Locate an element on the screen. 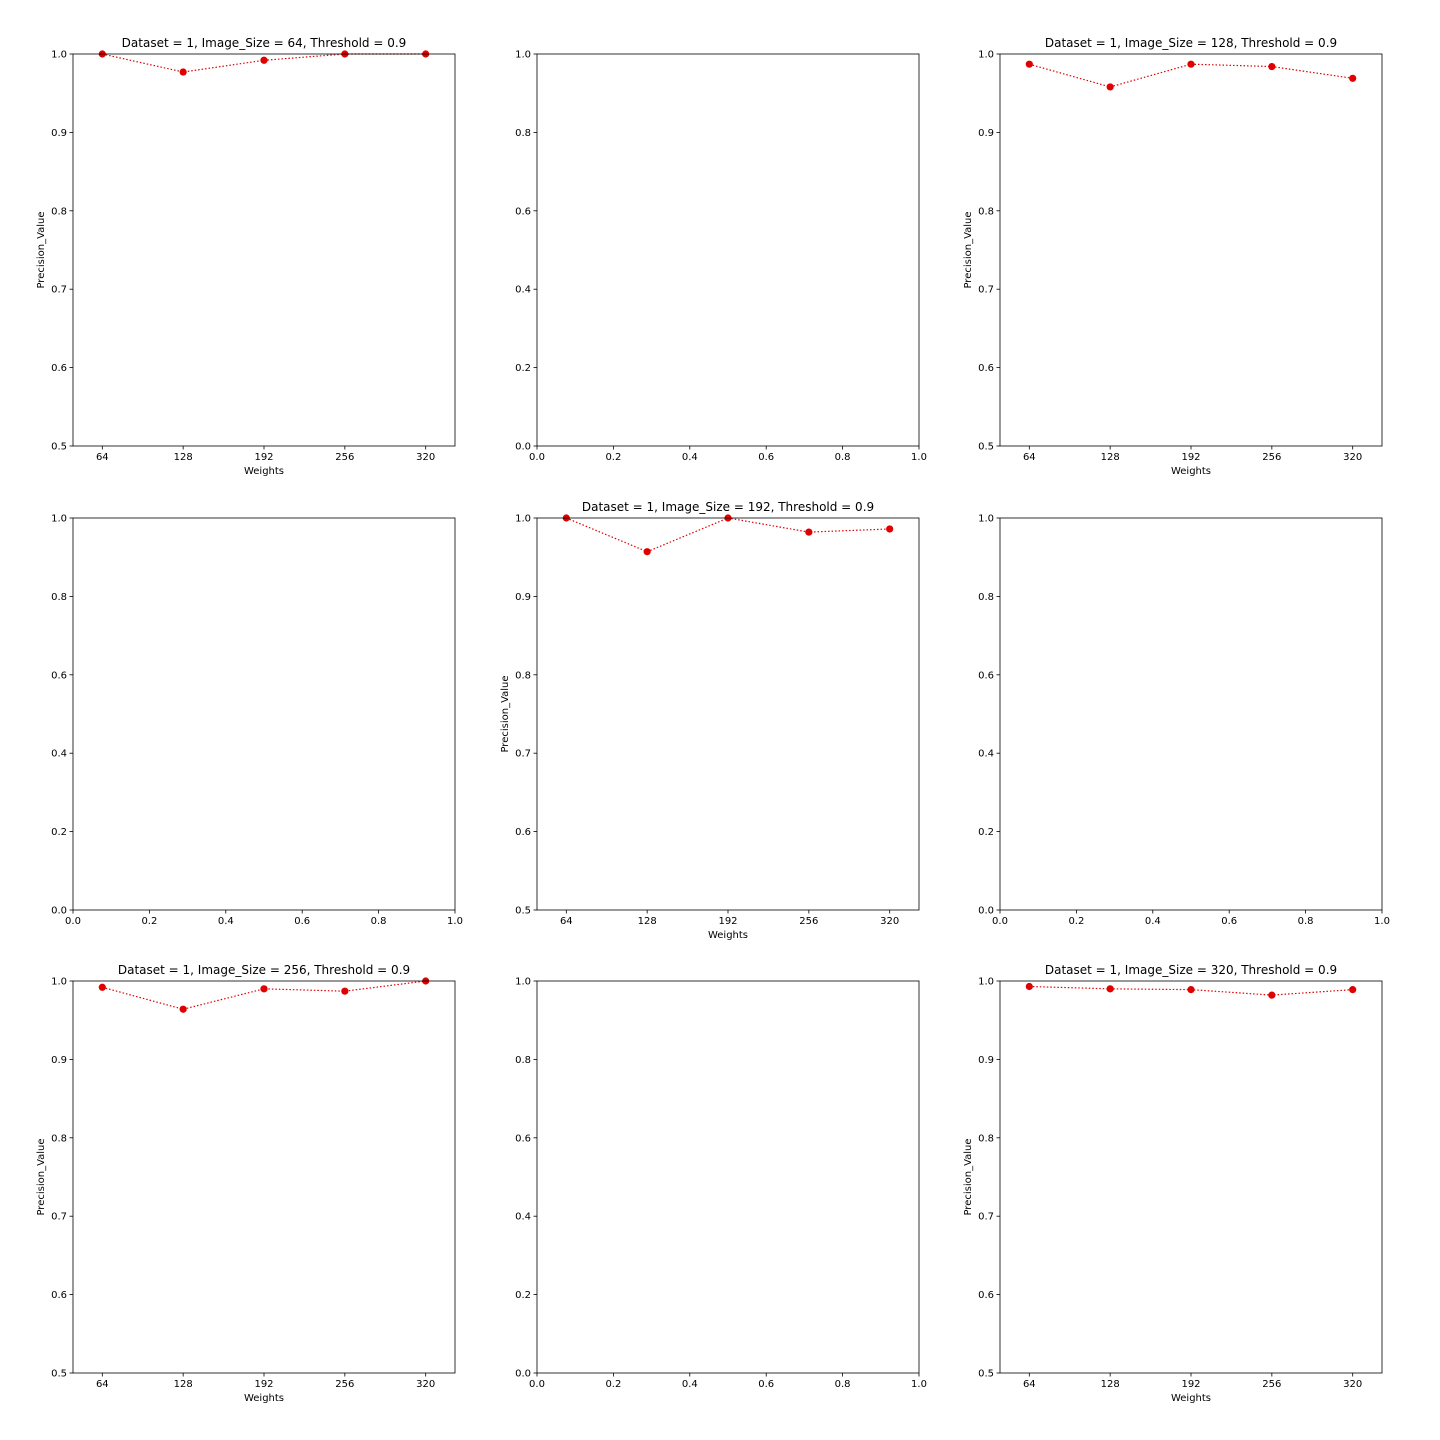 Image resolution: width=1440 pixels, height=1440 pixels. subplot-6: 0.0 0.2 0.4 0.6 0.8 1.0 0.0 0.2 0.4 0.6 0.8 1.0 is located at coordinates (1184, 721).